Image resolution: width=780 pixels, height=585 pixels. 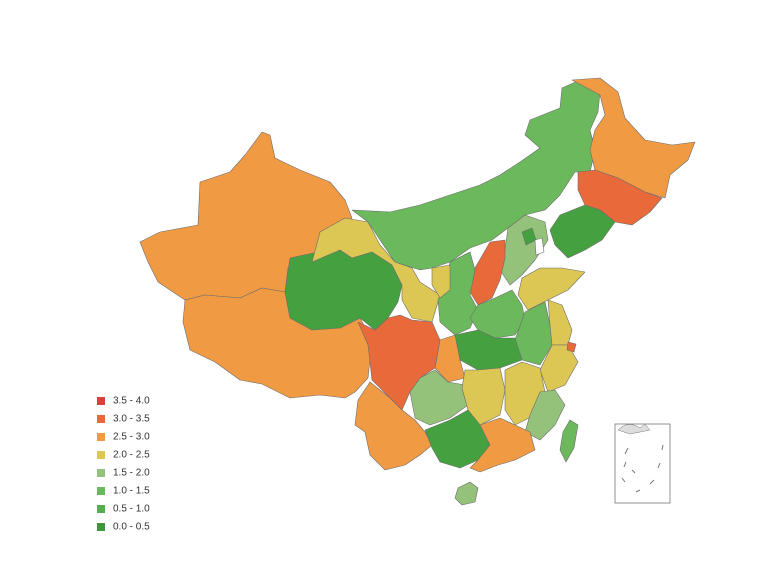 I want to click on inset-land, so click(x=634, y=429).